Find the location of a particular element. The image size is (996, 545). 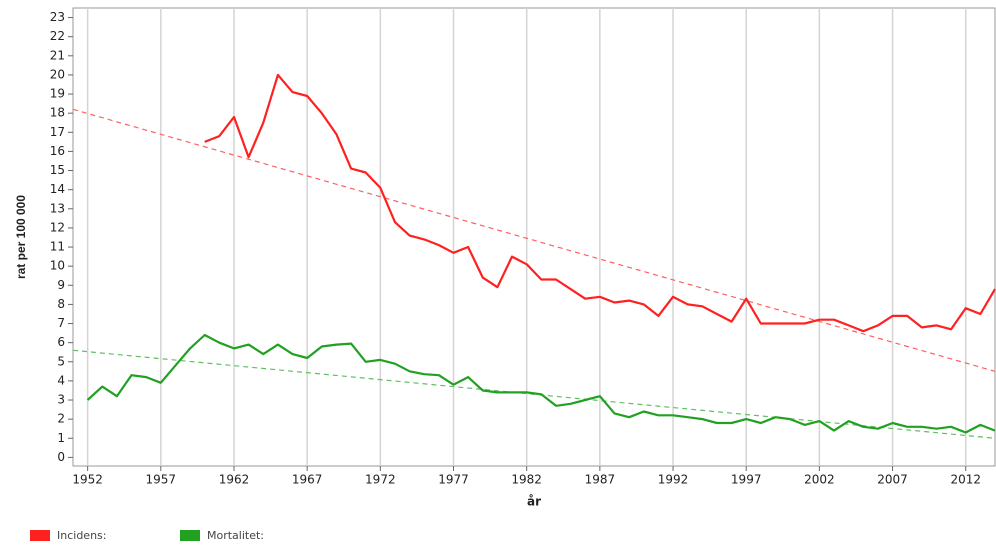

y-tick-label: 11 is located at coordinates (57, 247).